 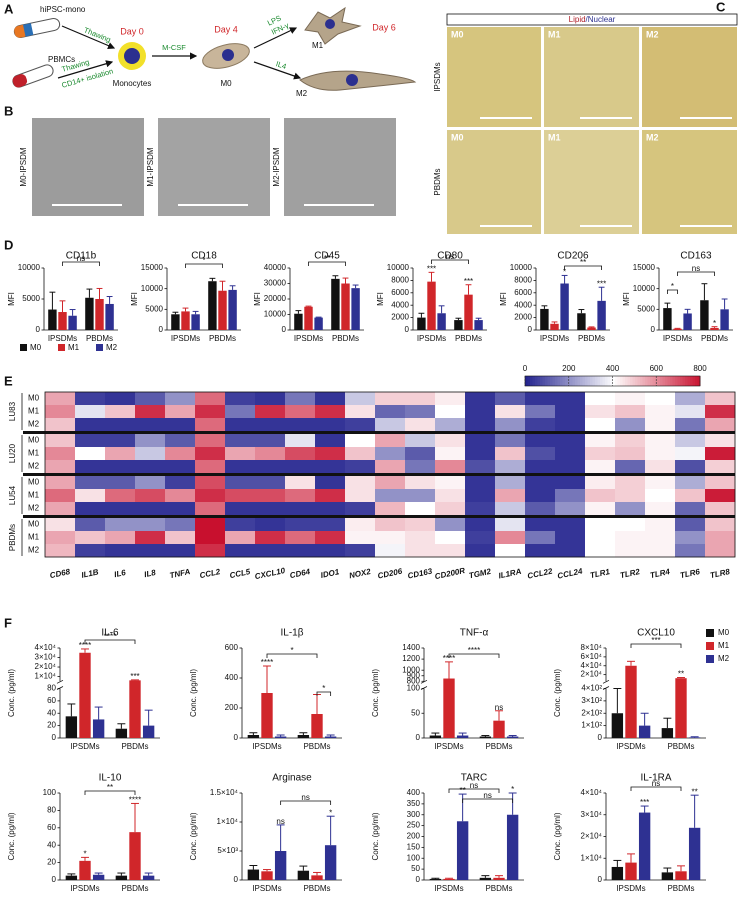 What do you see at coordinates (450, 256) in the screenshot?
I see `chart-title: CD80` at bounding box center [450, 256].